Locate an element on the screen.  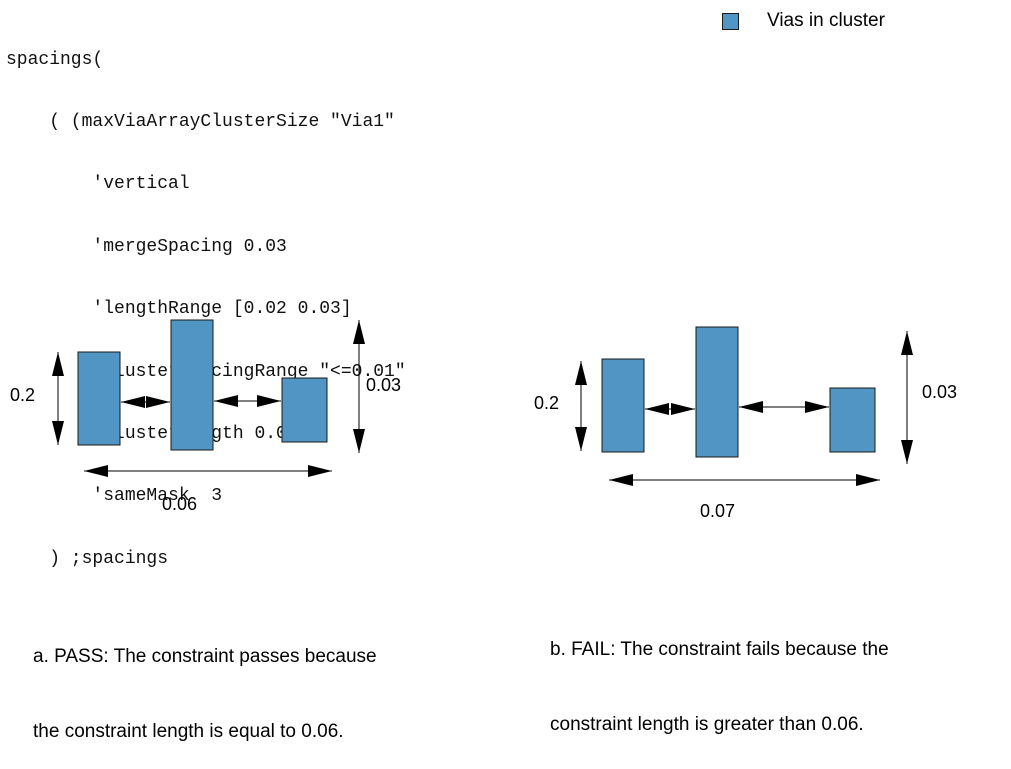
caption-line: the constraint length is equal to 0.06. is located at coordinates (188, 731).